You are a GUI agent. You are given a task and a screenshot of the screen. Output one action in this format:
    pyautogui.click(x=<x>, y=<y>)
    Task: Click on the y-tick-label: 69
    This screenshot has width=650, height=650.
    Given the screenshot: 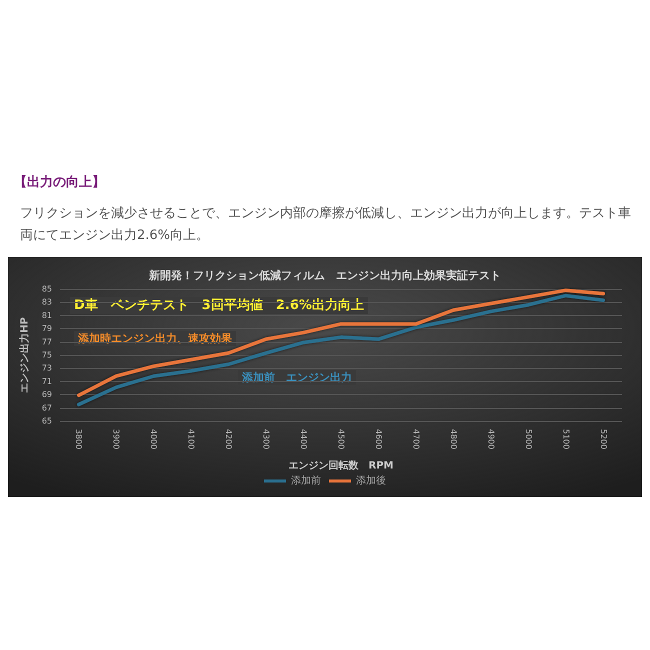 What is the action you would take?
    pyautogui.click(x=47, y=395)
    